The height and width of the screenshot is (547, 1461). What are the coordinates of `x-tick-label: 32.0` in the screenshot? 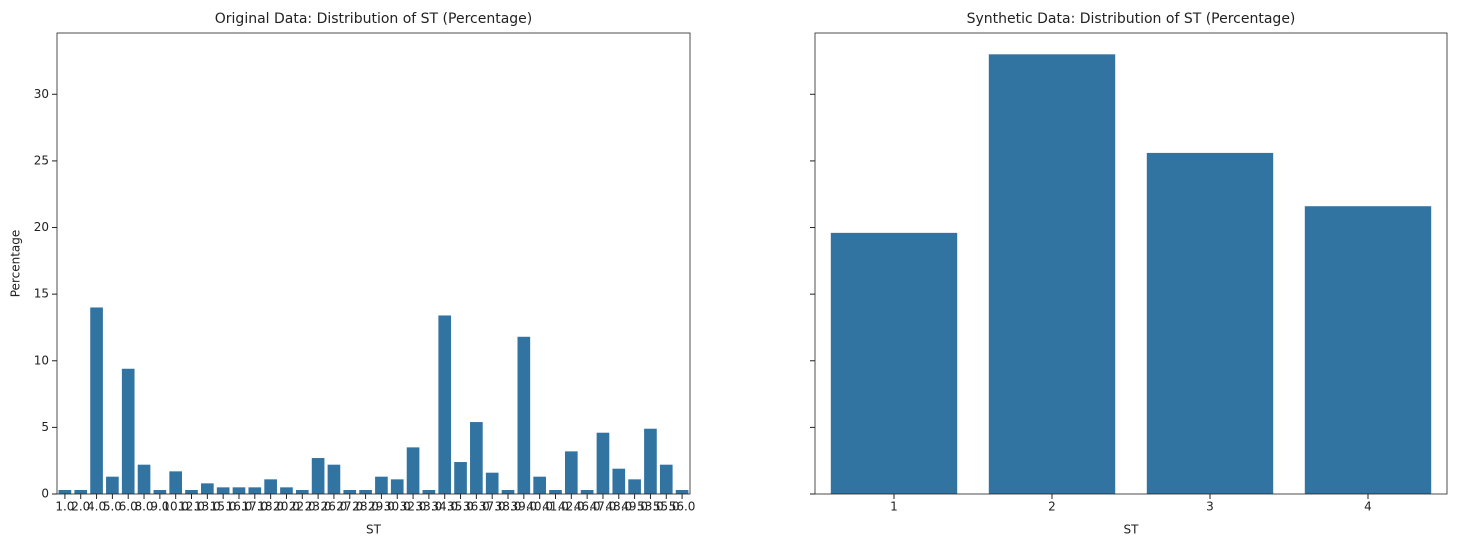 It's located at (413, 507).